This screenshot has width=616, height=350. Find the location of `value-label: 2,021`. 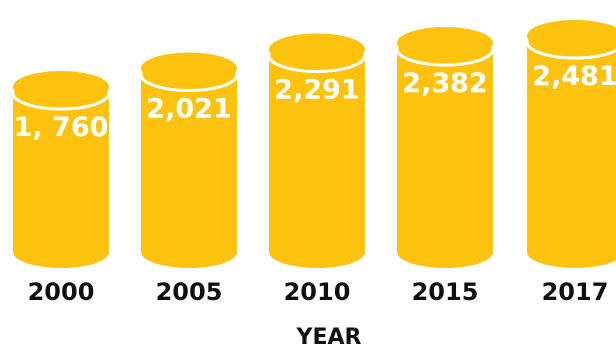

value-label: 2,021 is located at coordinates (188, 109).